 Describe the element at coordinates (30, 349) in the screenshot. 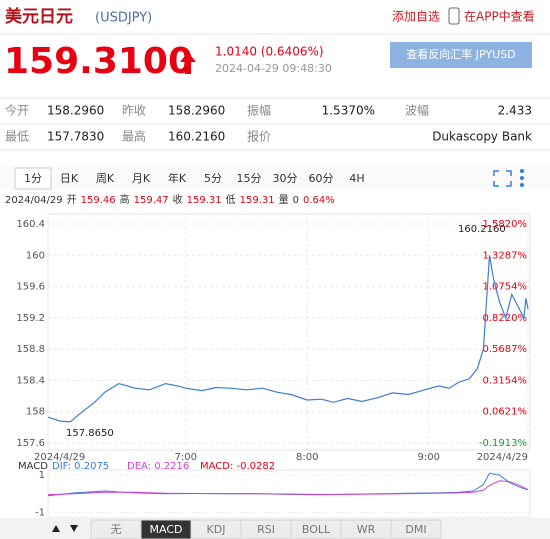

I see `y-tick-label: 158.8` at that location.